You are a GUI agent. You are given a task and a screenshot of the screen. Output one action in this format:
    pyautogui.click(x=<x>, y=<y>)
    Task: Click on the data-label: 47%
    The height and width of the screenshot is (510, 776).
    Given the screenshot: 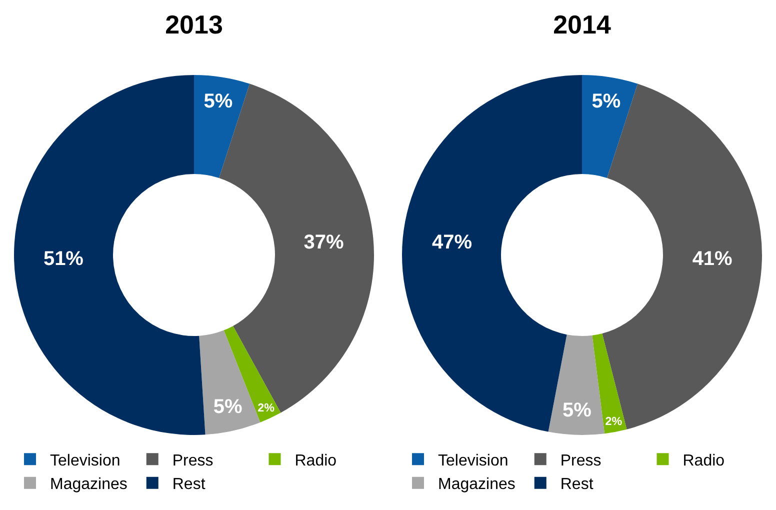 What is the action you would take?
    pyautogui.click(x=452, y=243)
    